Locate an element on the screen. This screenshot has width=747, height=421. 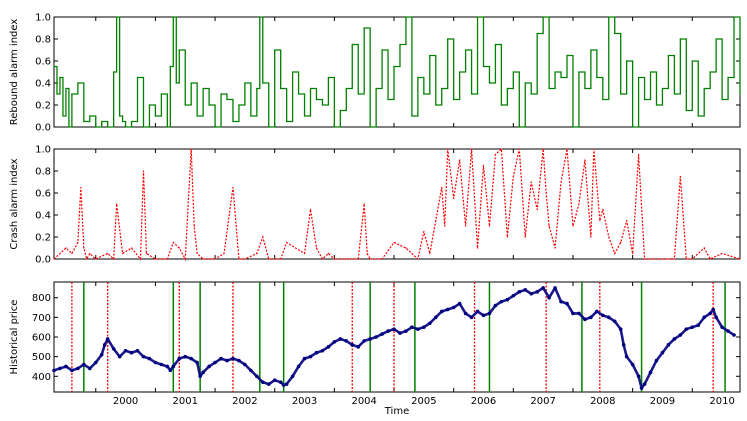
y-tick-label: 1.0 is located at coordinates (43, 18).